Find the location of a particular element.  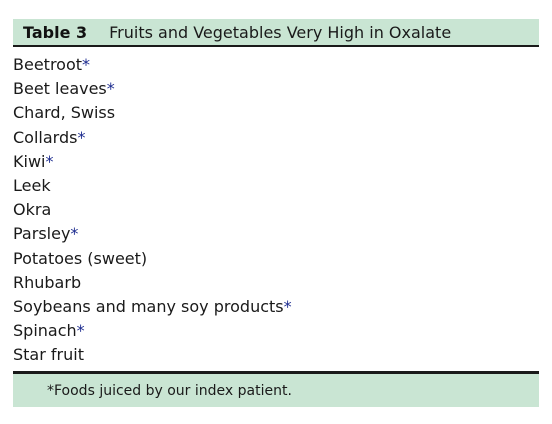

table-label: Table 3 is located at coordinates (55, 32).